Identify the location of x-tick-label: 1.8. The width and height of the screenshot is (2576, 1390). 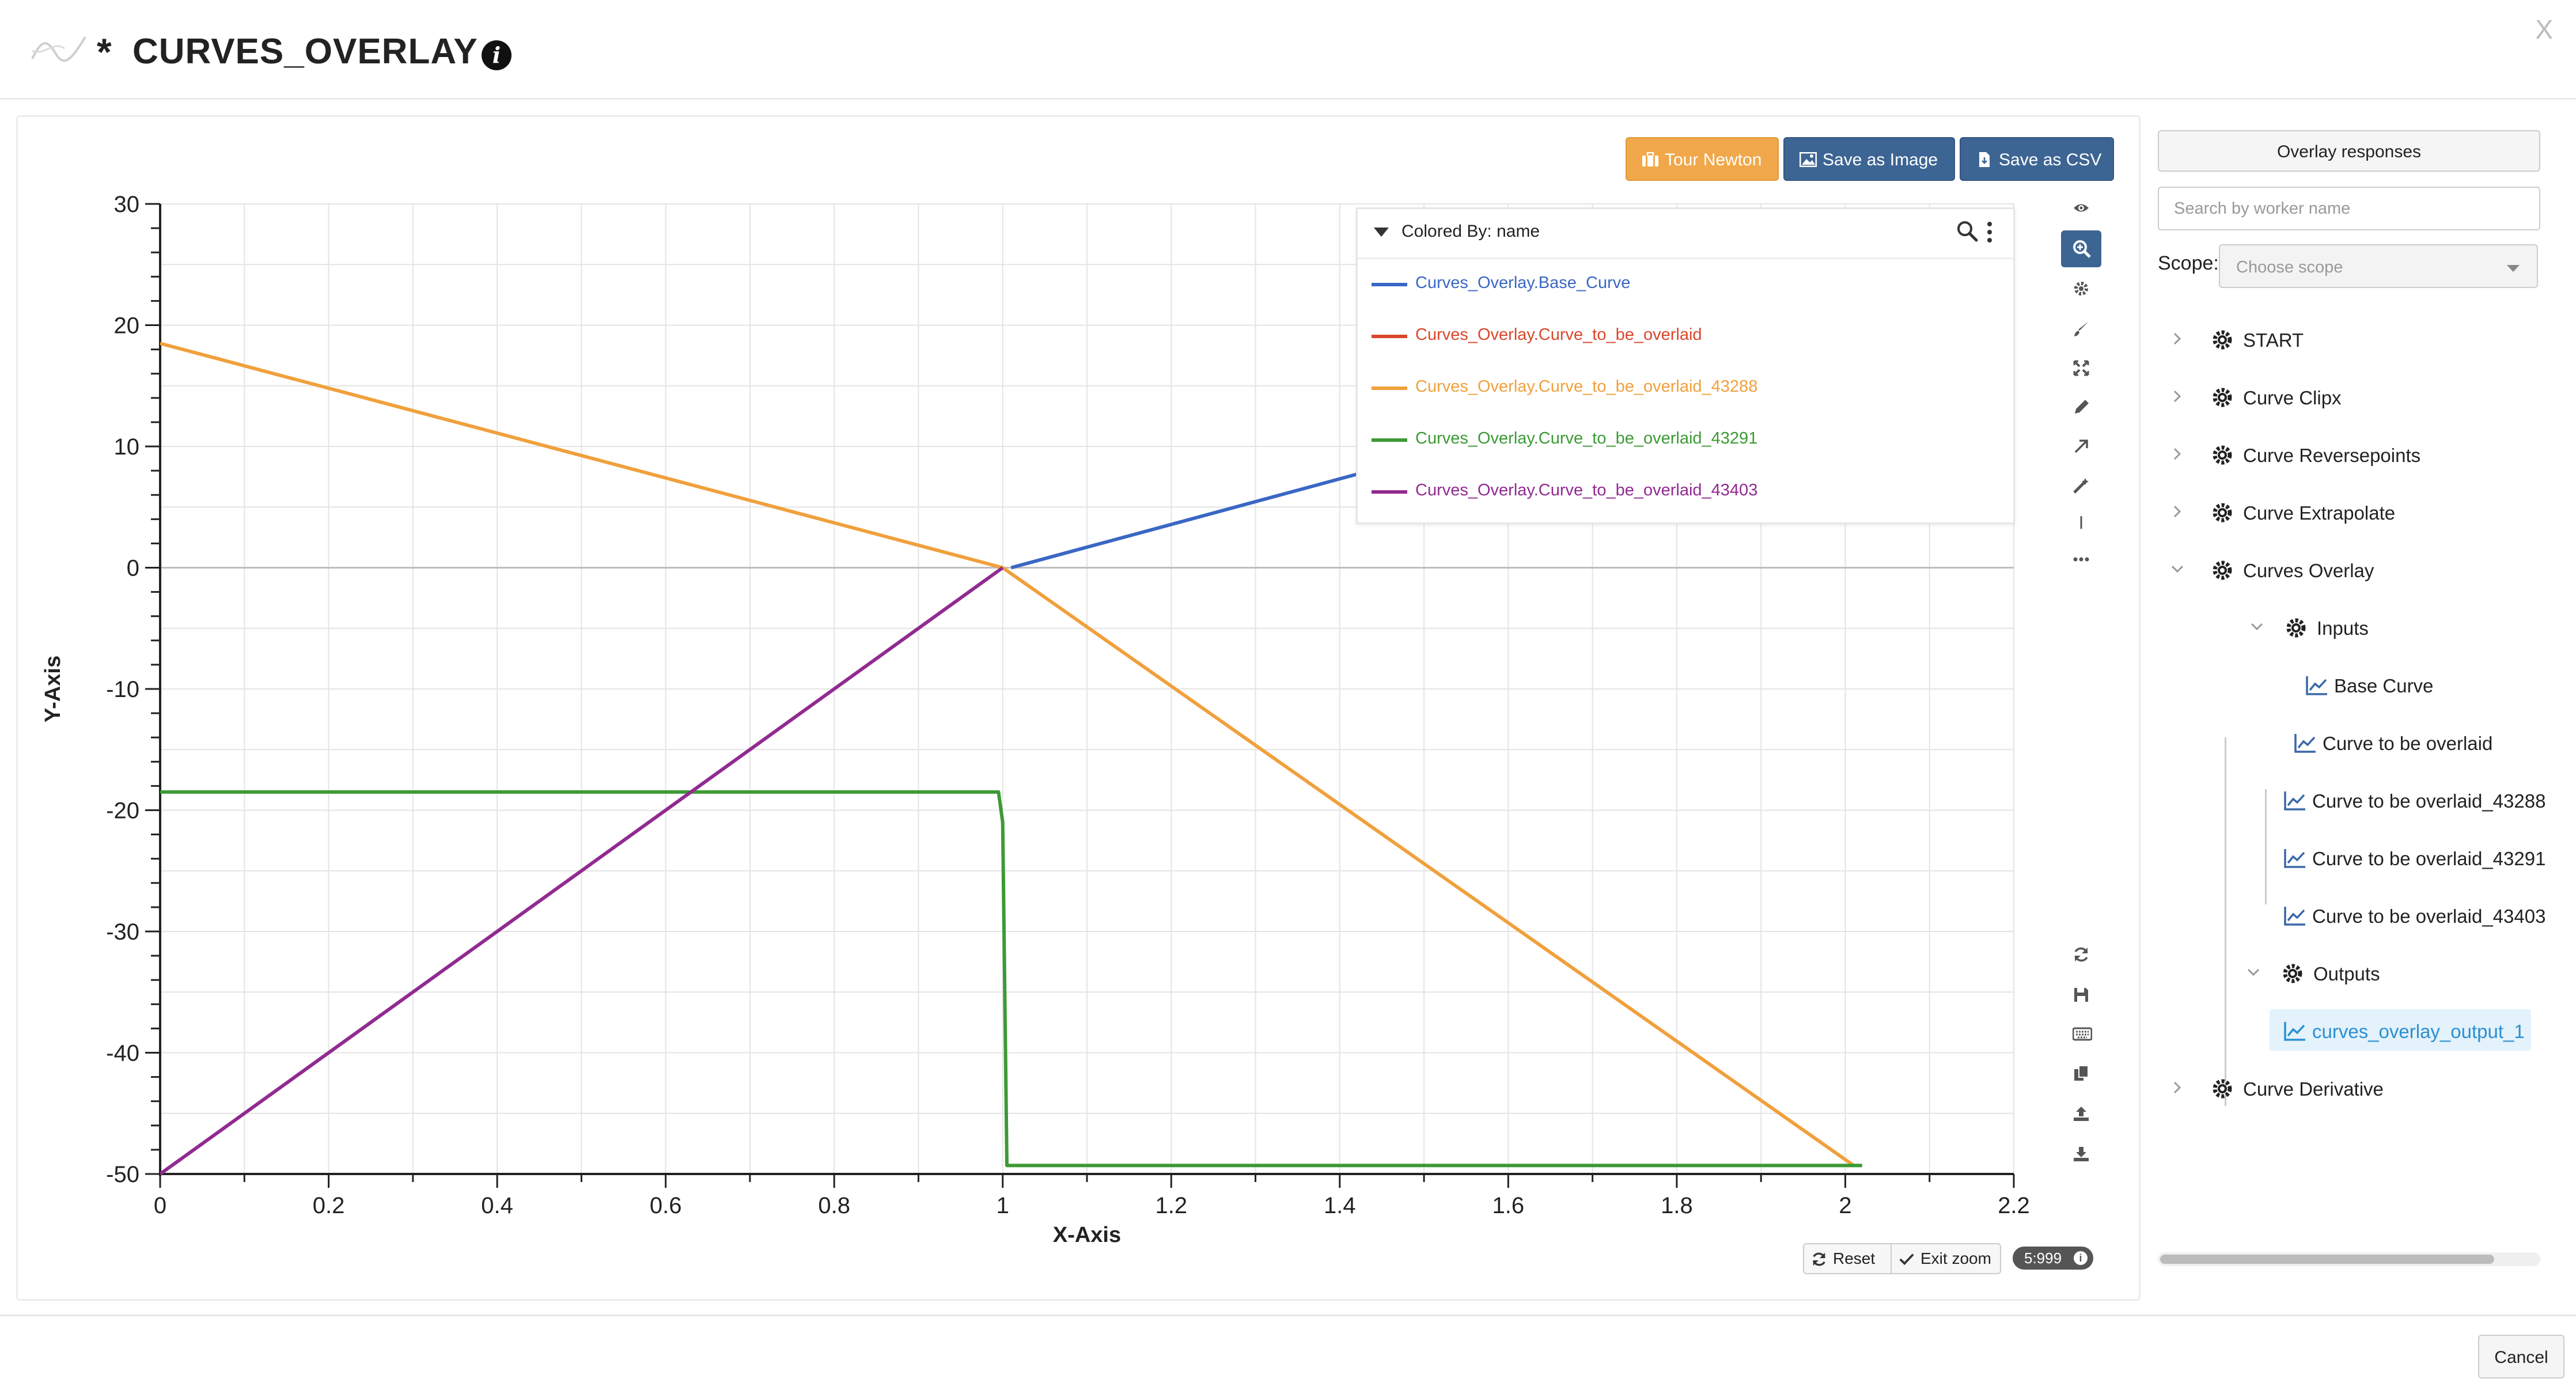
(1677, 1205).